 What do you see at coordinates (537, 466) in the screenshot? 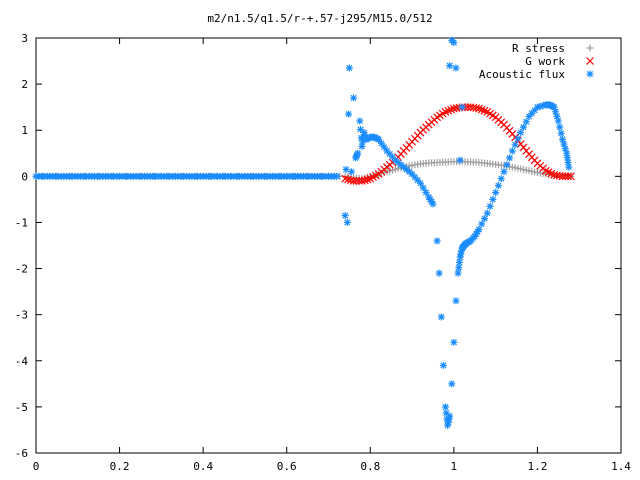
I see `x-tick-label: 1.2` at bounding box center [537, 466].